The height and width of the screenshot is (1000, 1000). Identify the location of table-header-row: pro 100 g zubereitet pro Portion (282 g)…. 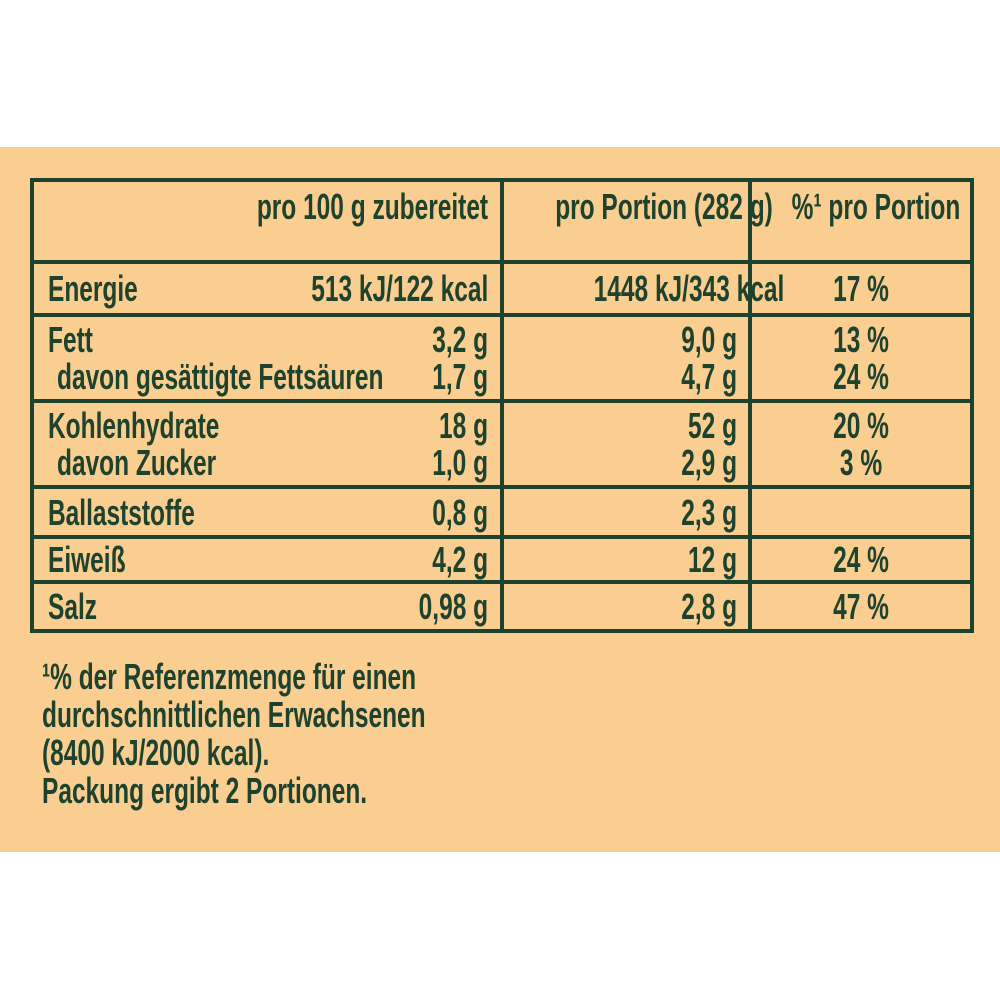
(502, 221).